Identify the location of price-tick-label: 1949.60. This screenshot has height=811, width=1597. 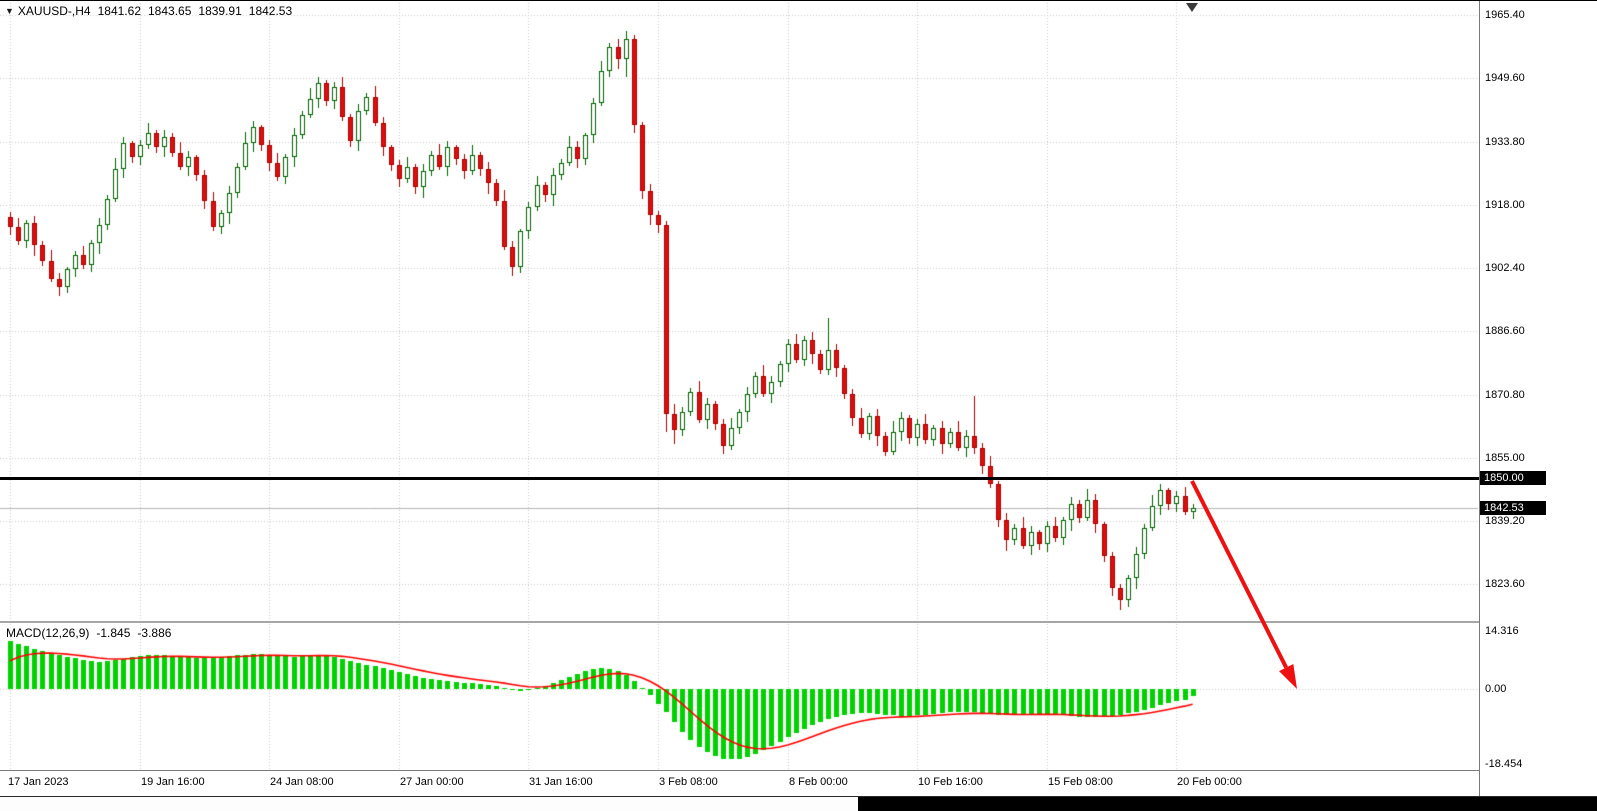
(1505, 78).